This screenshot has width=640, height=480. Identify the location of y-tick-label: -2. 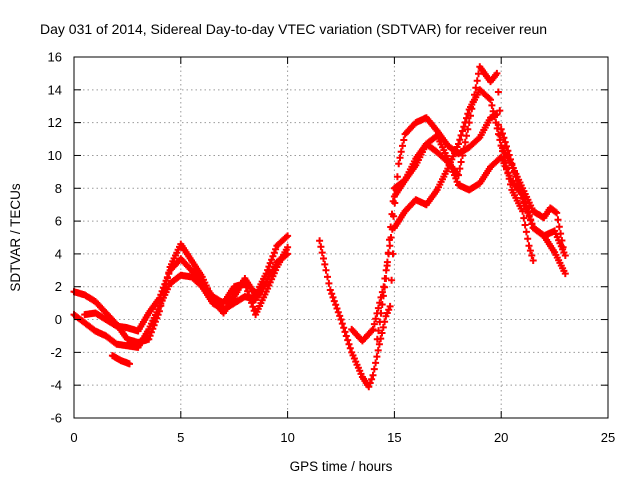
(56, 352).